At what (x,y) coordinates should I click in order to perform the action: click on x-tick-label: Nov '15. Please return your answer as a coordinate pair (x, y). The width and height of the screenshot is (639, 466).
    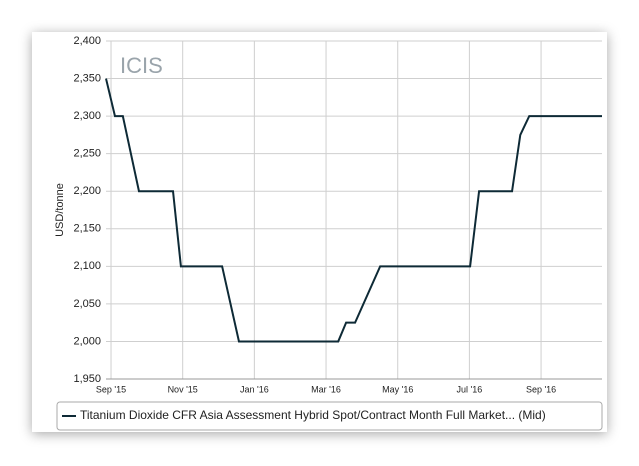
    Looking at the image, I should click on (183, 389).